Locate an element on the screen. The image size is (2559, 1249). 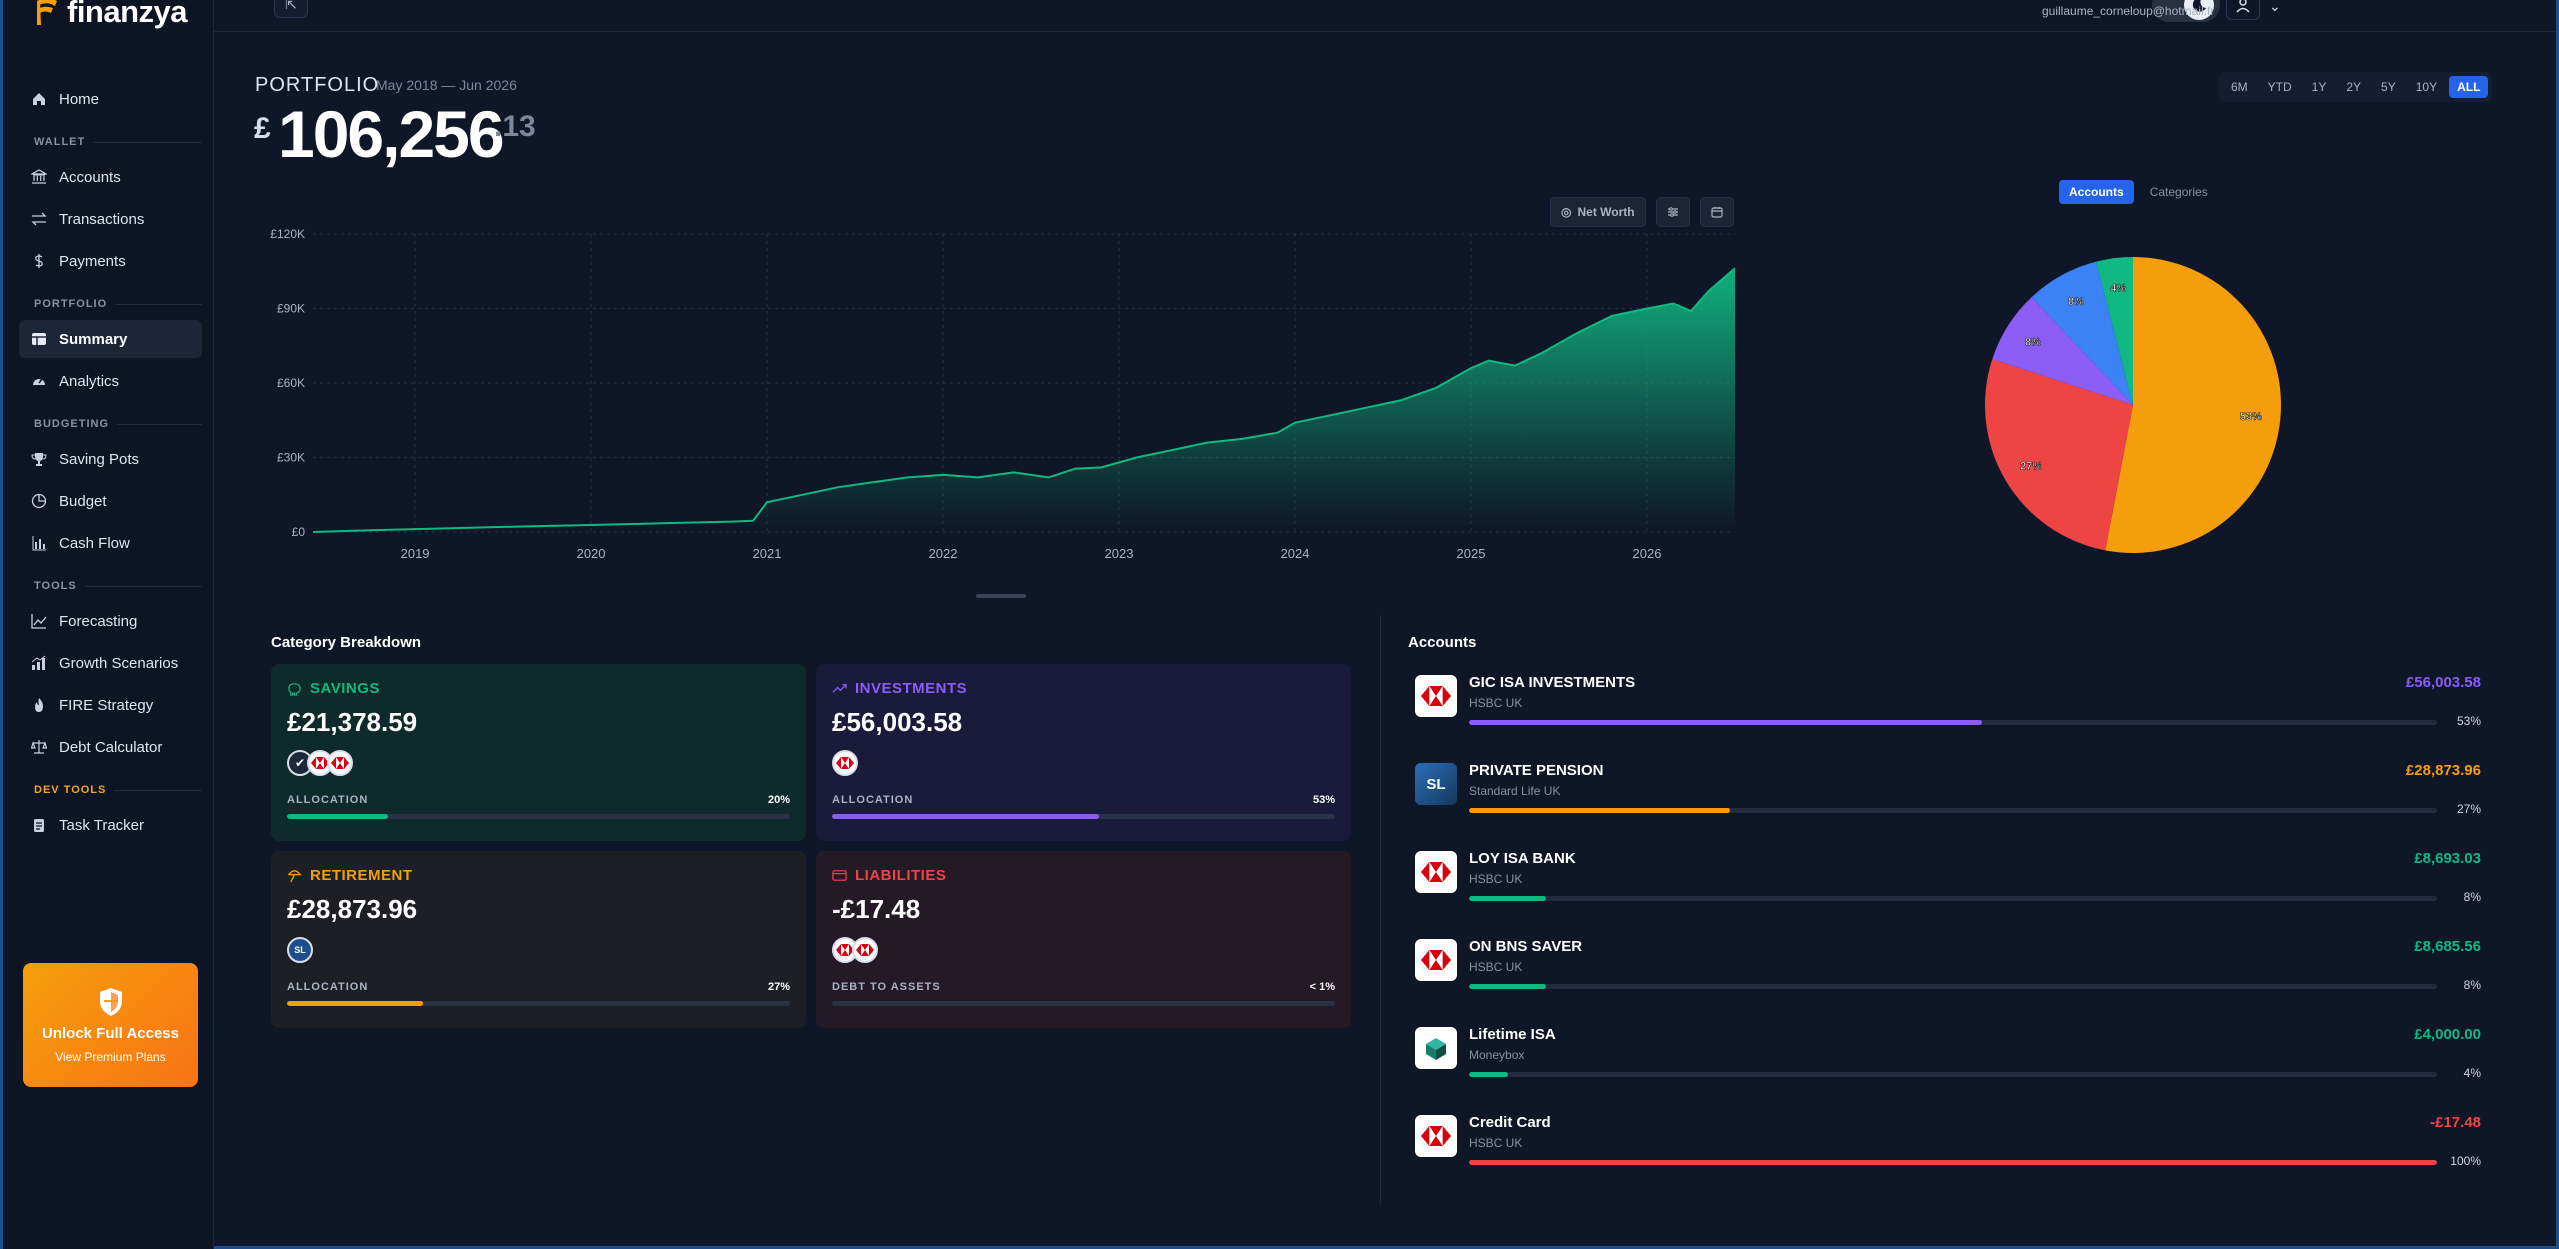
calendar-button is located at coordinates (1716, 212).